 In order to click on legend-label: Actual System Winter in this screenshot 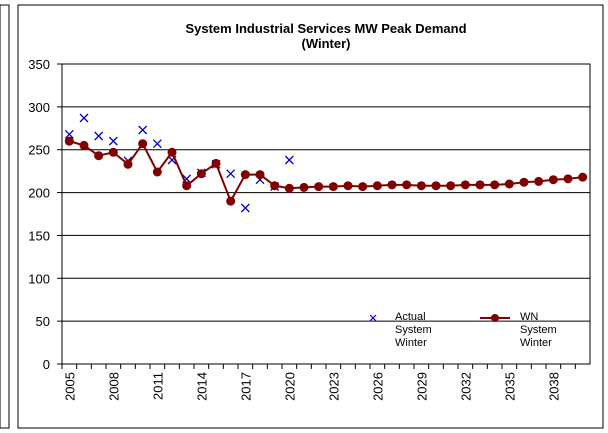, I will do `click(413, 330)`.